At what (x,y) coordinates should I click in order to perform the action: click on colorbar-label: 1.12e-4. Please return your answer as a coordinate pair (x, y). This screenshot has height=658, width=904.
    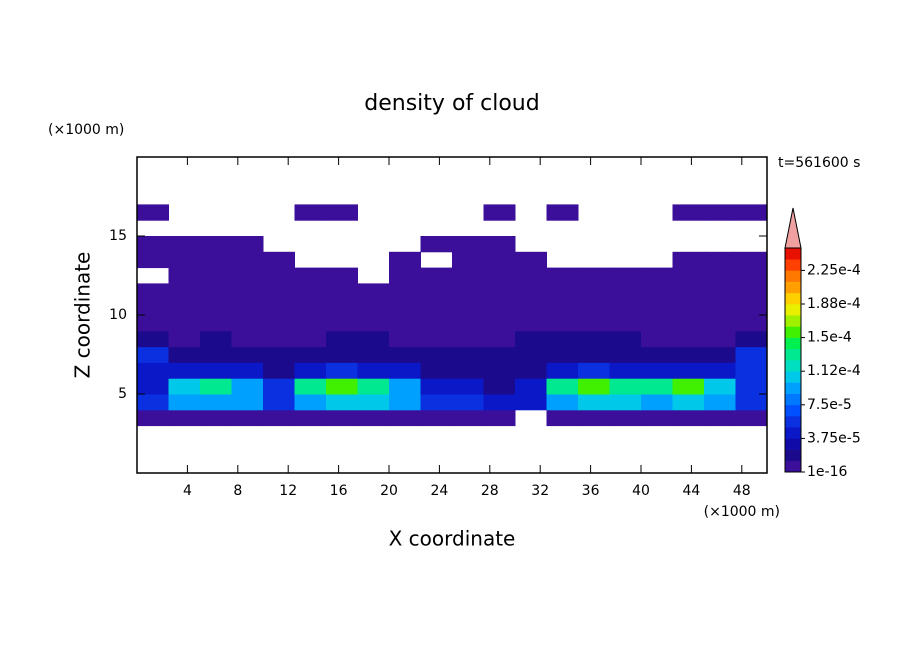
    Looking at the image, I should click on (834, 371).